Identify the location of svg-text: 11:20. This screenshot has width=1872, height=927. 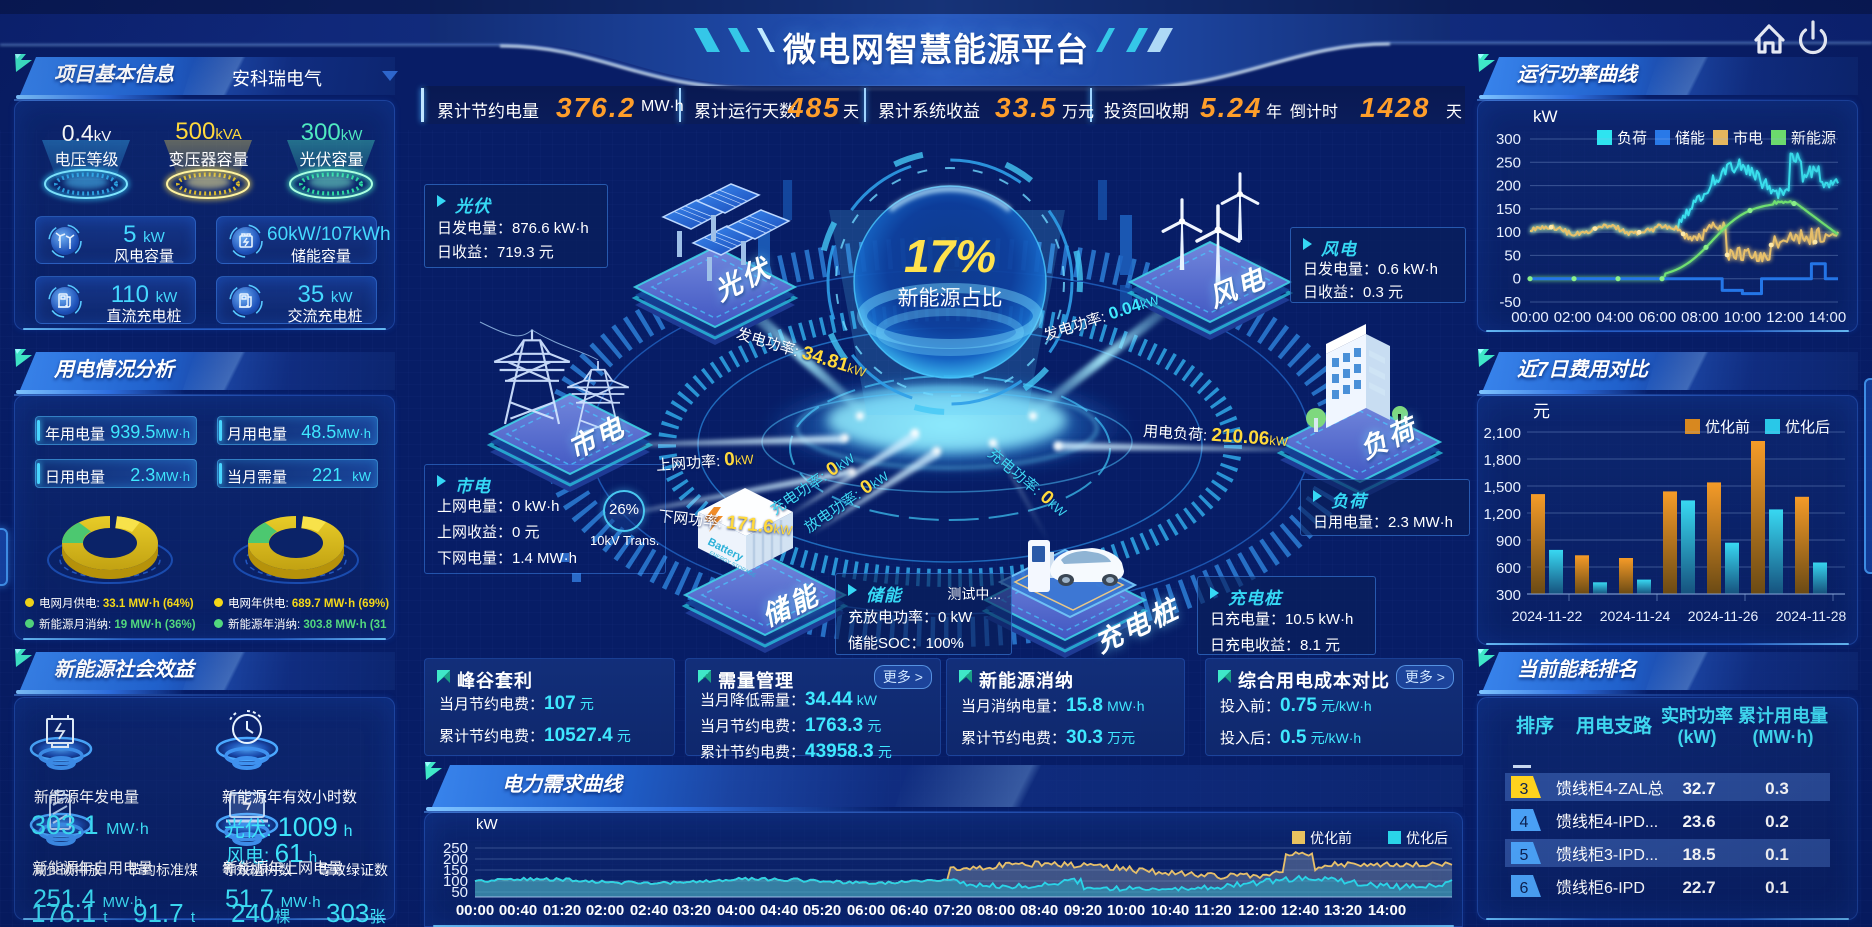
(1213, 910).